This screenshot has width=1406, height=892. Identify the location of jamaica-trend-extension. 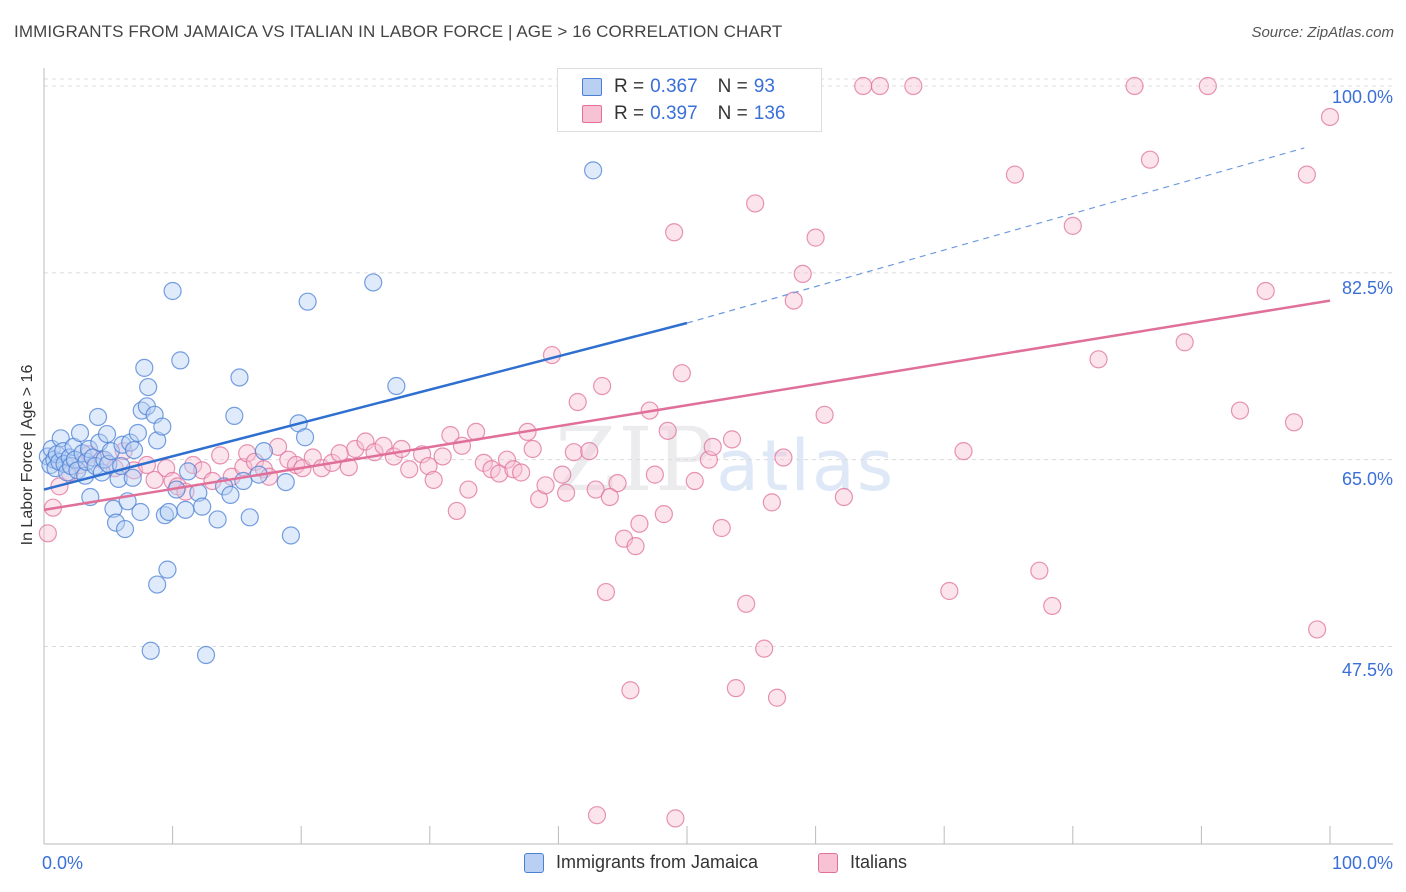
(995, 235).